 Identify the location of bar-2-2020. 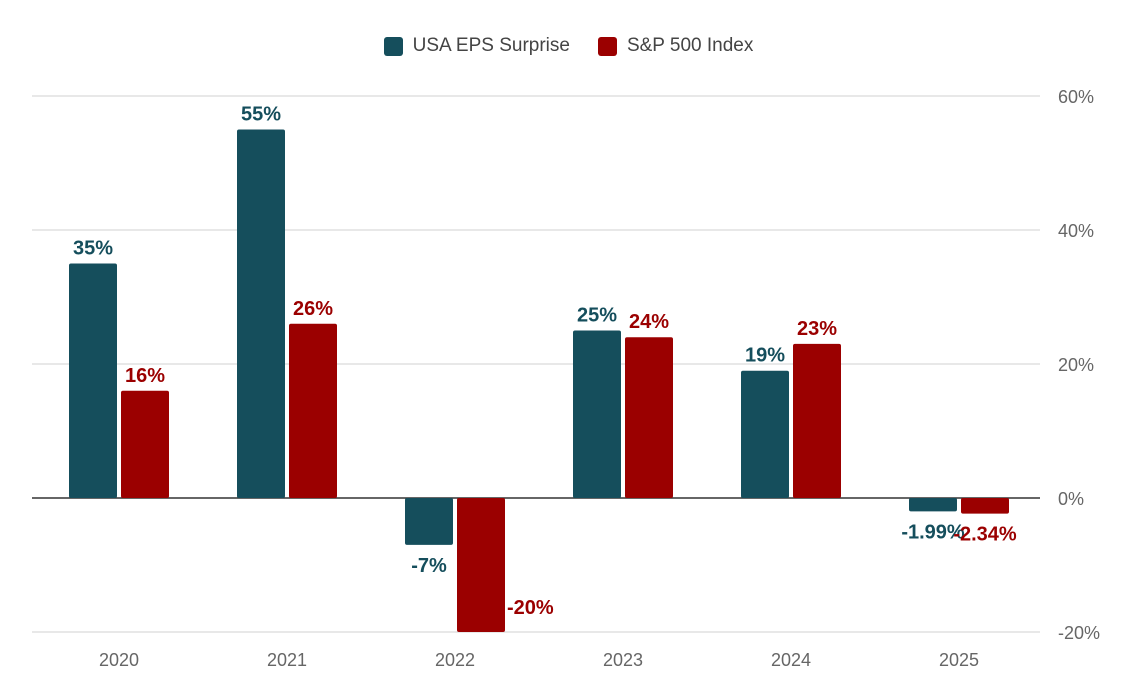
(145, 444).